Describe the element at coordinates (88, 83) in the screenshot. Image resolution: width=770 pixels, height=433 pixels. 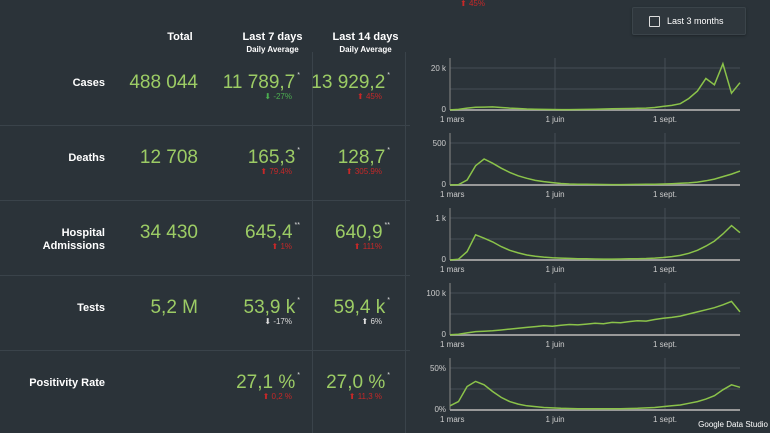
I see `row-label-cases: Cases` at that location.